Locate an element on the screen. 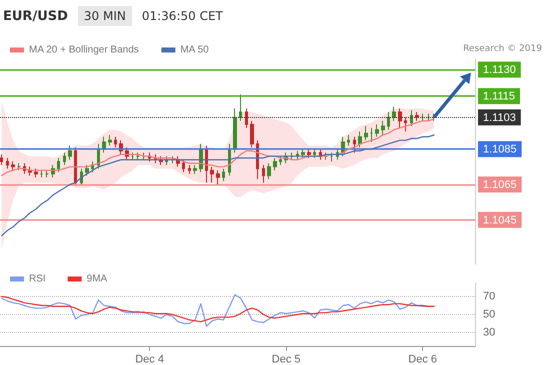 This screenshot has height=365, width=546. legend-label: RSI is located at coordinates (37, 279).